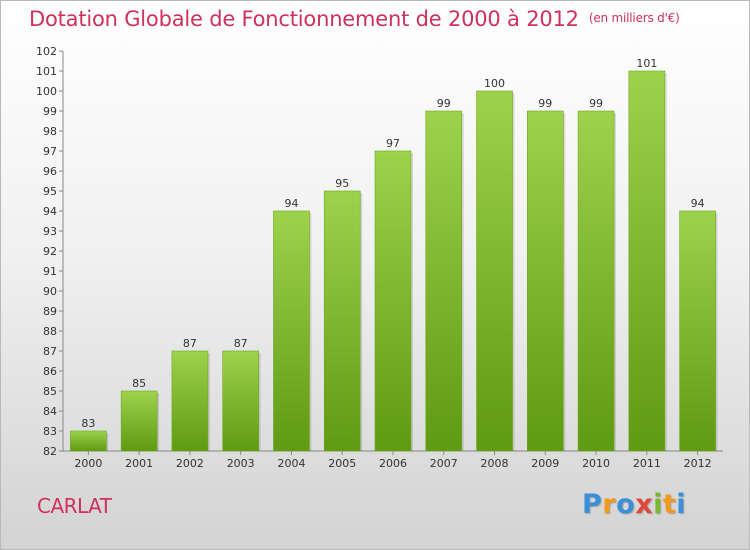  What do you see at coordinates (50, 151) in the screenshot?
I see `y-tick-label: 97` at bounding box center [50, 151].